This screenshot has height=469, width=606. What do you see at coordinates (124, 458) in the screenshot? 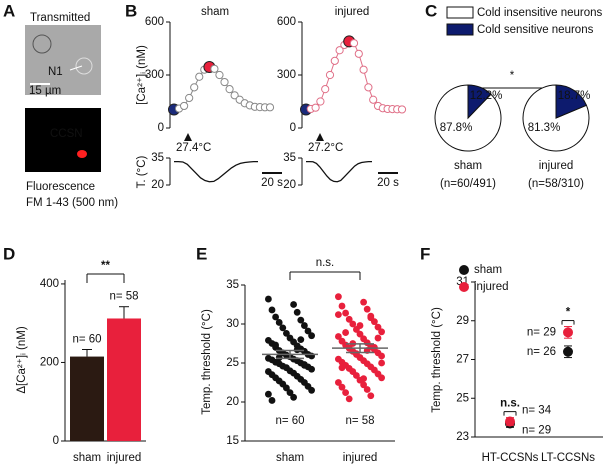
I see `x-tick-label: injured` at bounding box center [124, 458].